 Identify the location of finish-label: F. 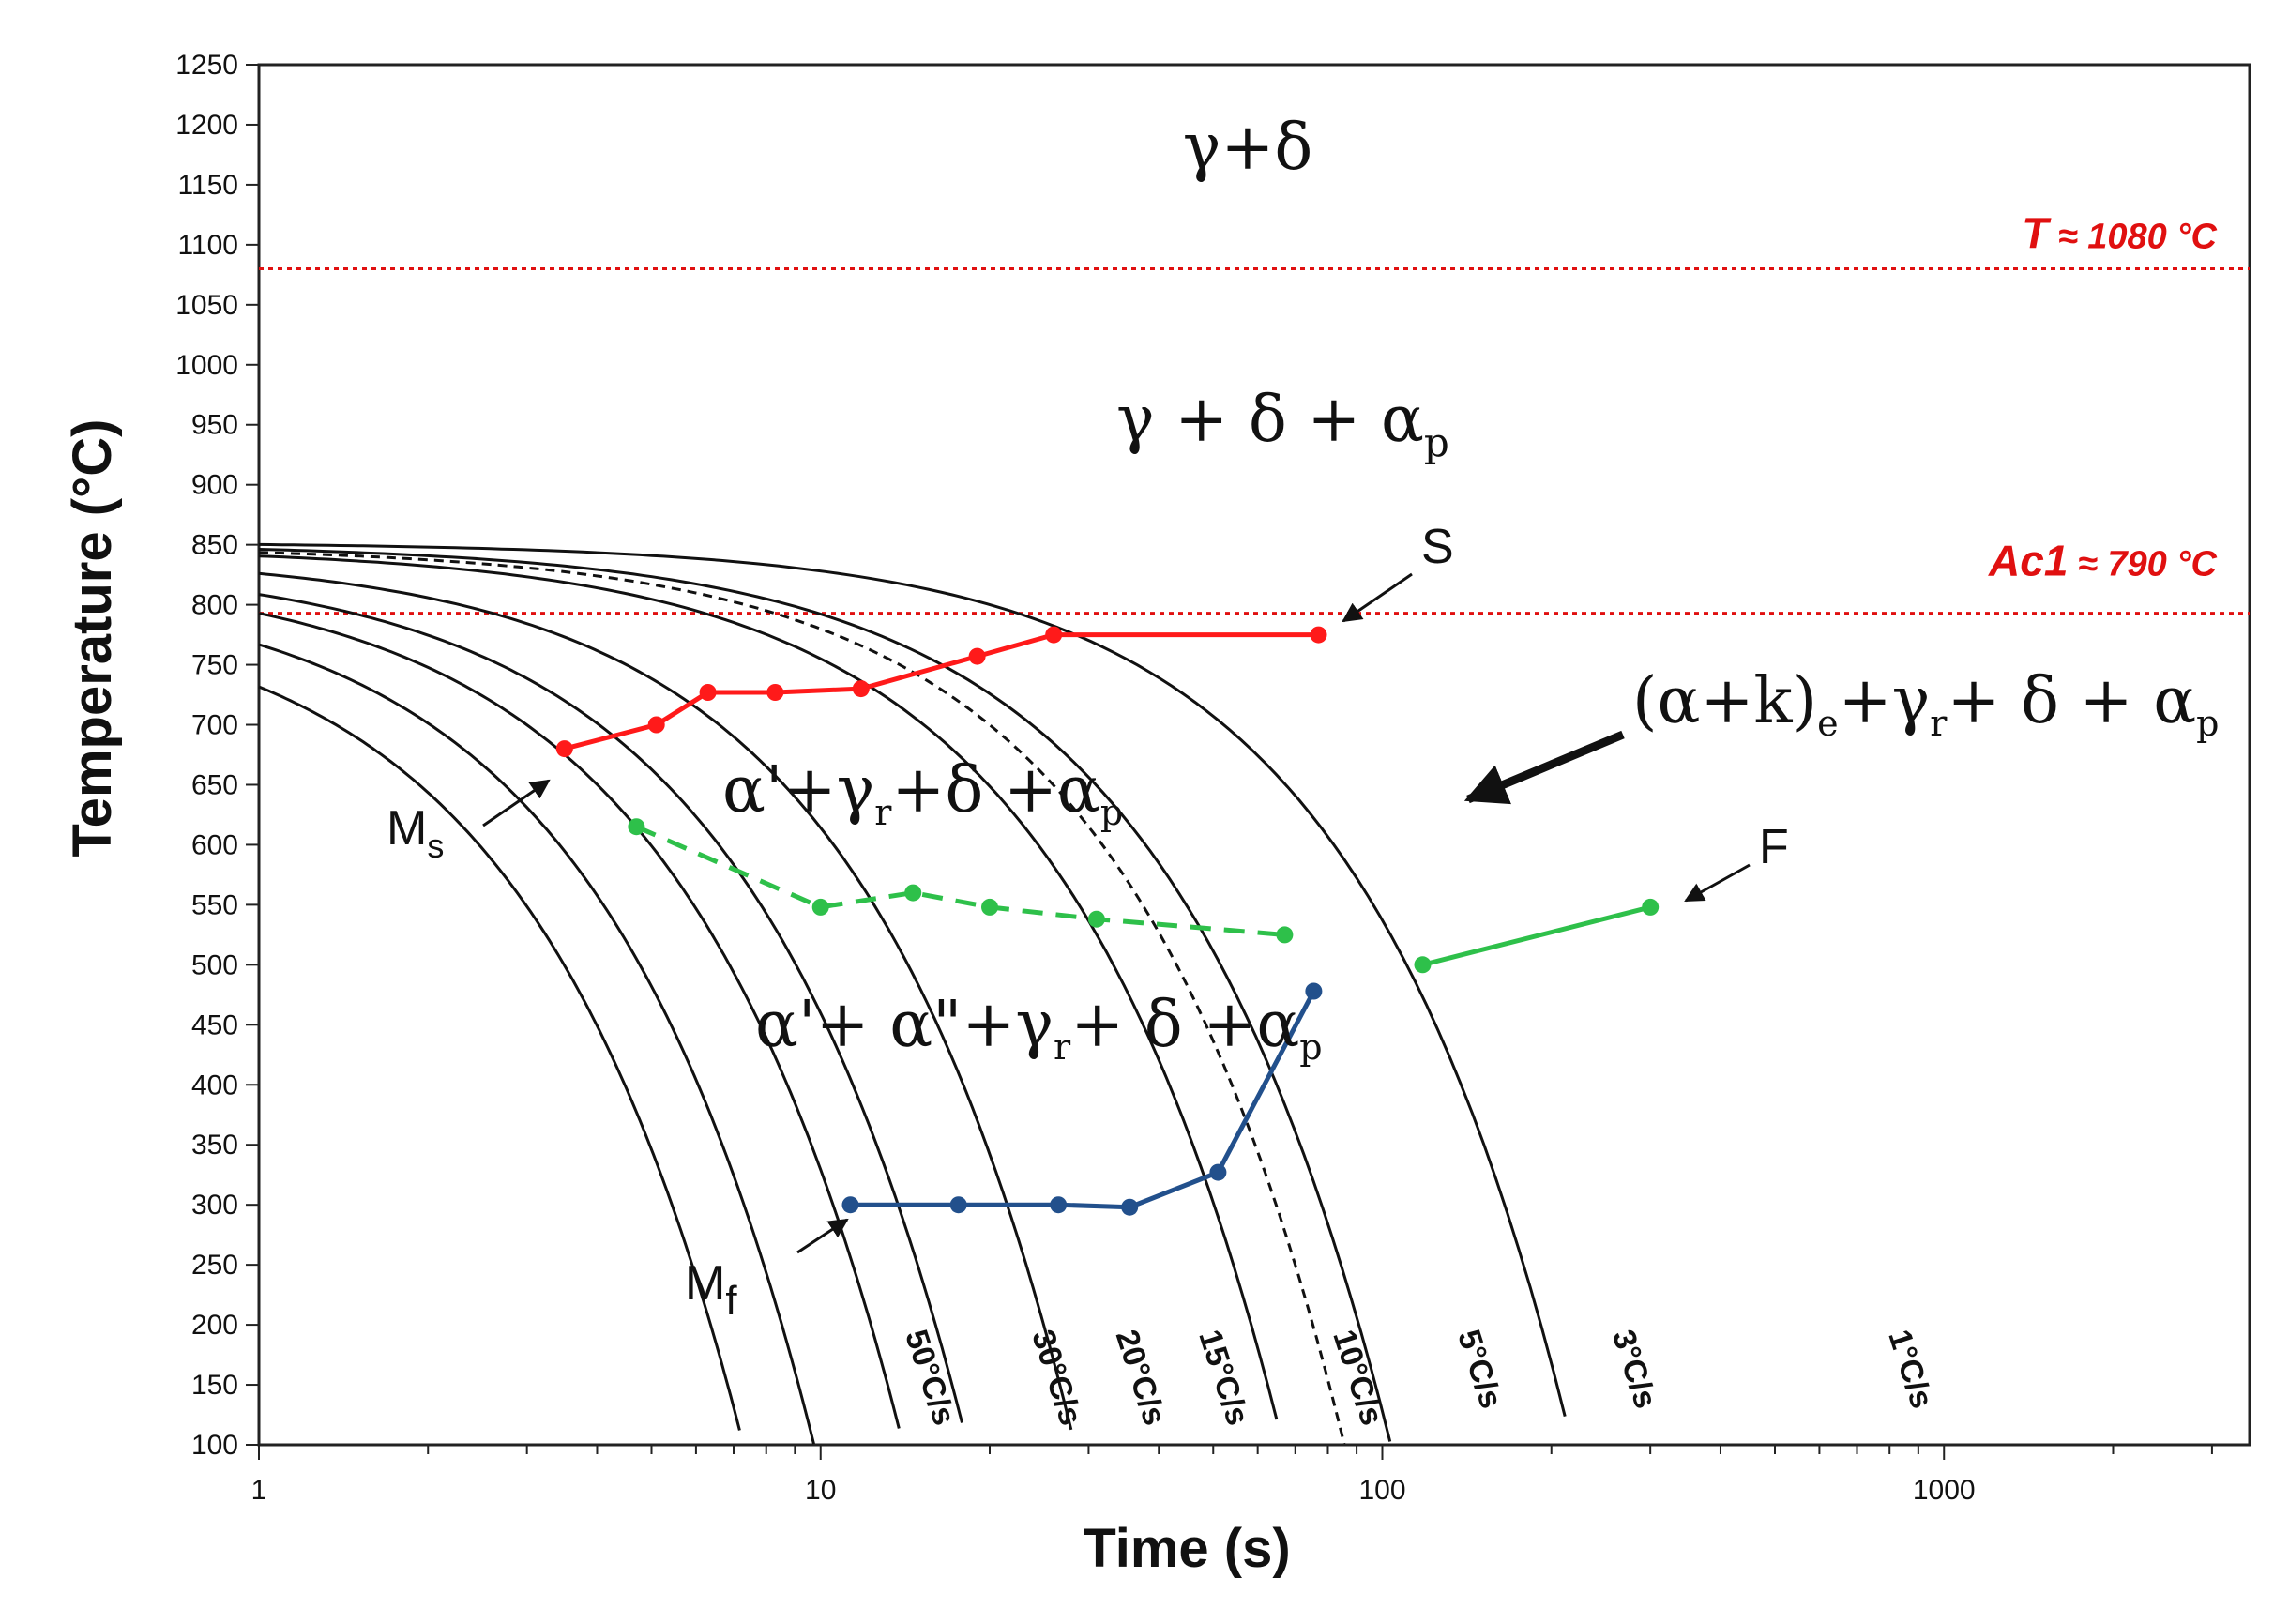
(1774, 847).